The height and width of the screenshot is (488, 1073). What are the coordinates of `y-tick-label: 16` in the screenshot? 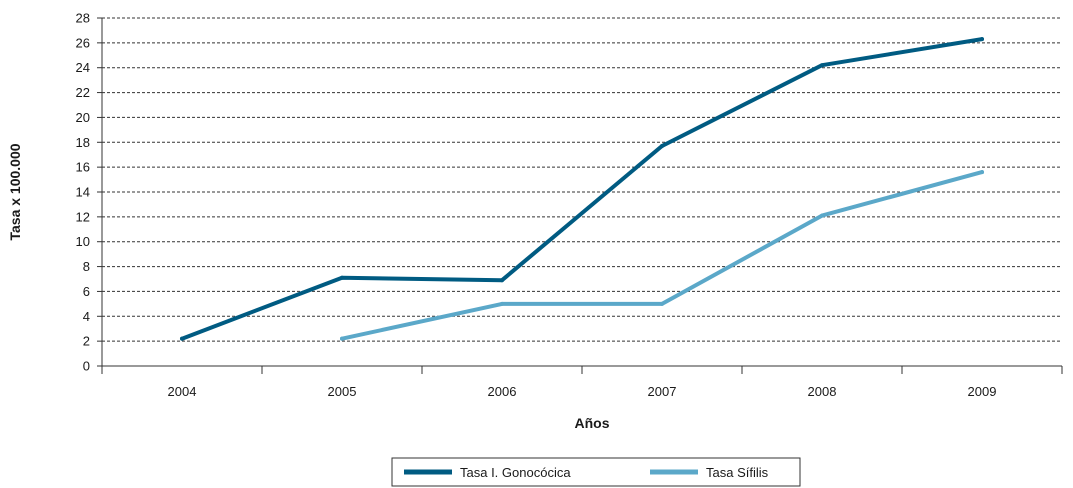 It's located at (83, 167).